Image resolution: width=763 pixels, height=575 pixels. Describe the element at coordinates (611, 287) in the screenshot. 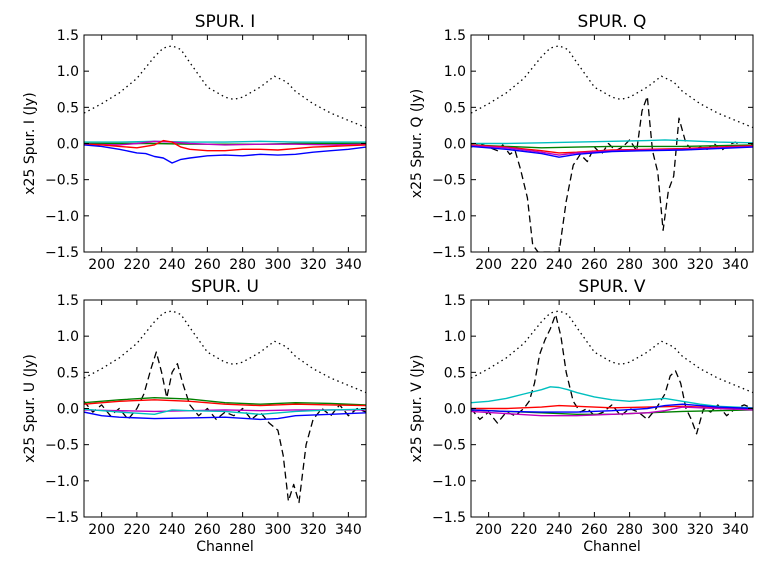

I see `chart-title: SPUR. V` at that location.